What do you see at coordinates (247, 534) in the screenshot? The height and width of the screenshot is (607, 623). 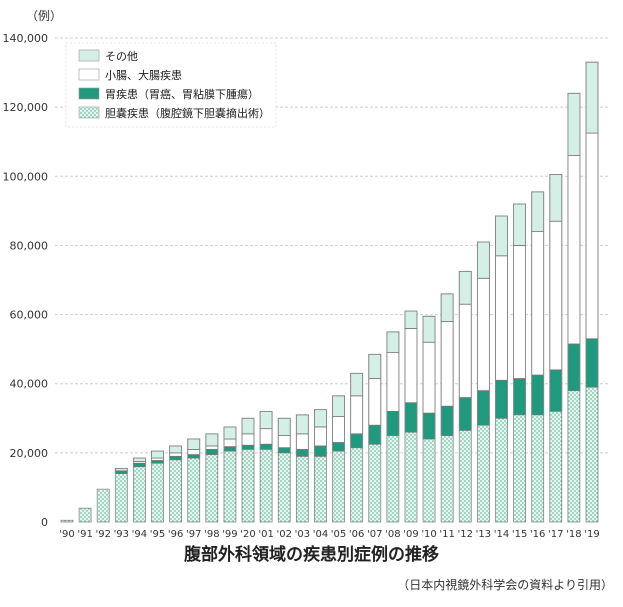 I see `x-tick-label: '20` at bounding box center [247, 534].